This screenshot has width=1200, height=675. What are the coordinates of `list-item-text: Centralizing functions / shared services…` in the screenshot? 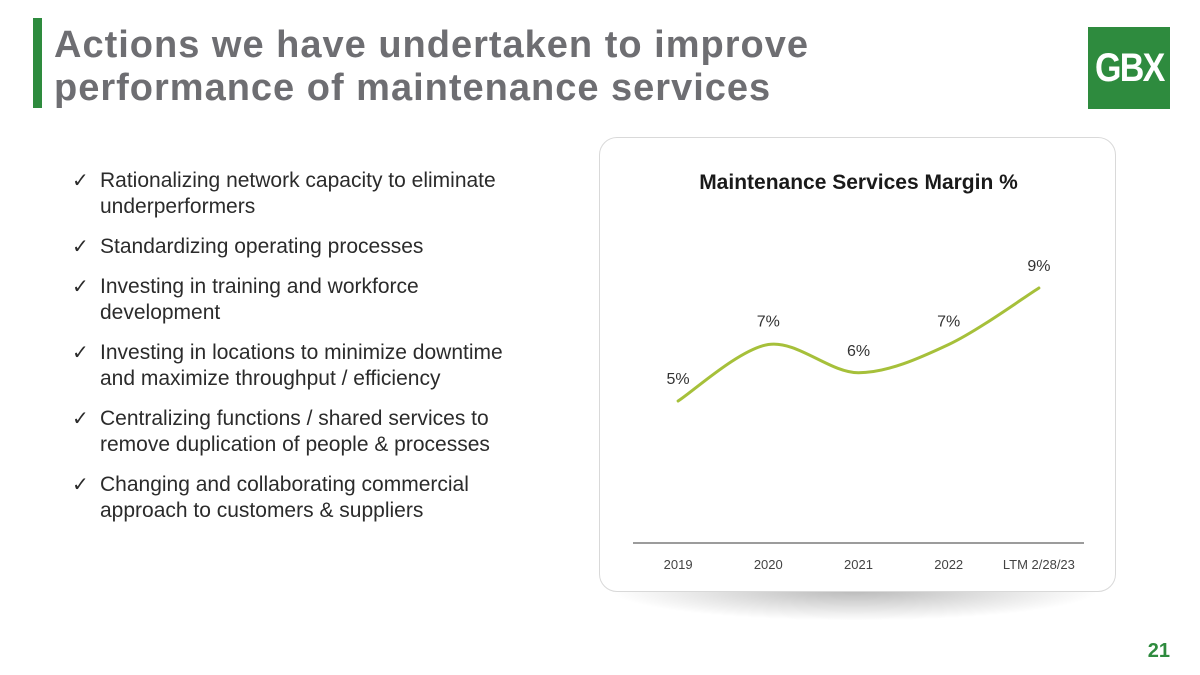 It's located at (295, 431).